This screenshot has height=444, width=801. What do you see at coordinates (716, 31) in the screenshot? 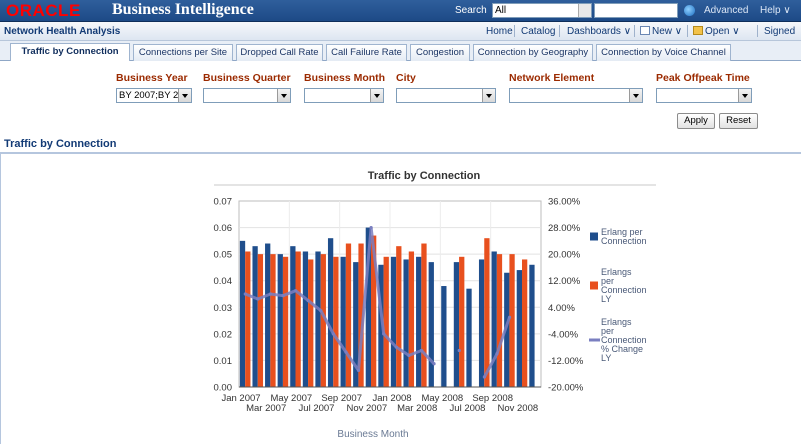
I see `open-menu: Open ∨` at bounding box center [716, 31].